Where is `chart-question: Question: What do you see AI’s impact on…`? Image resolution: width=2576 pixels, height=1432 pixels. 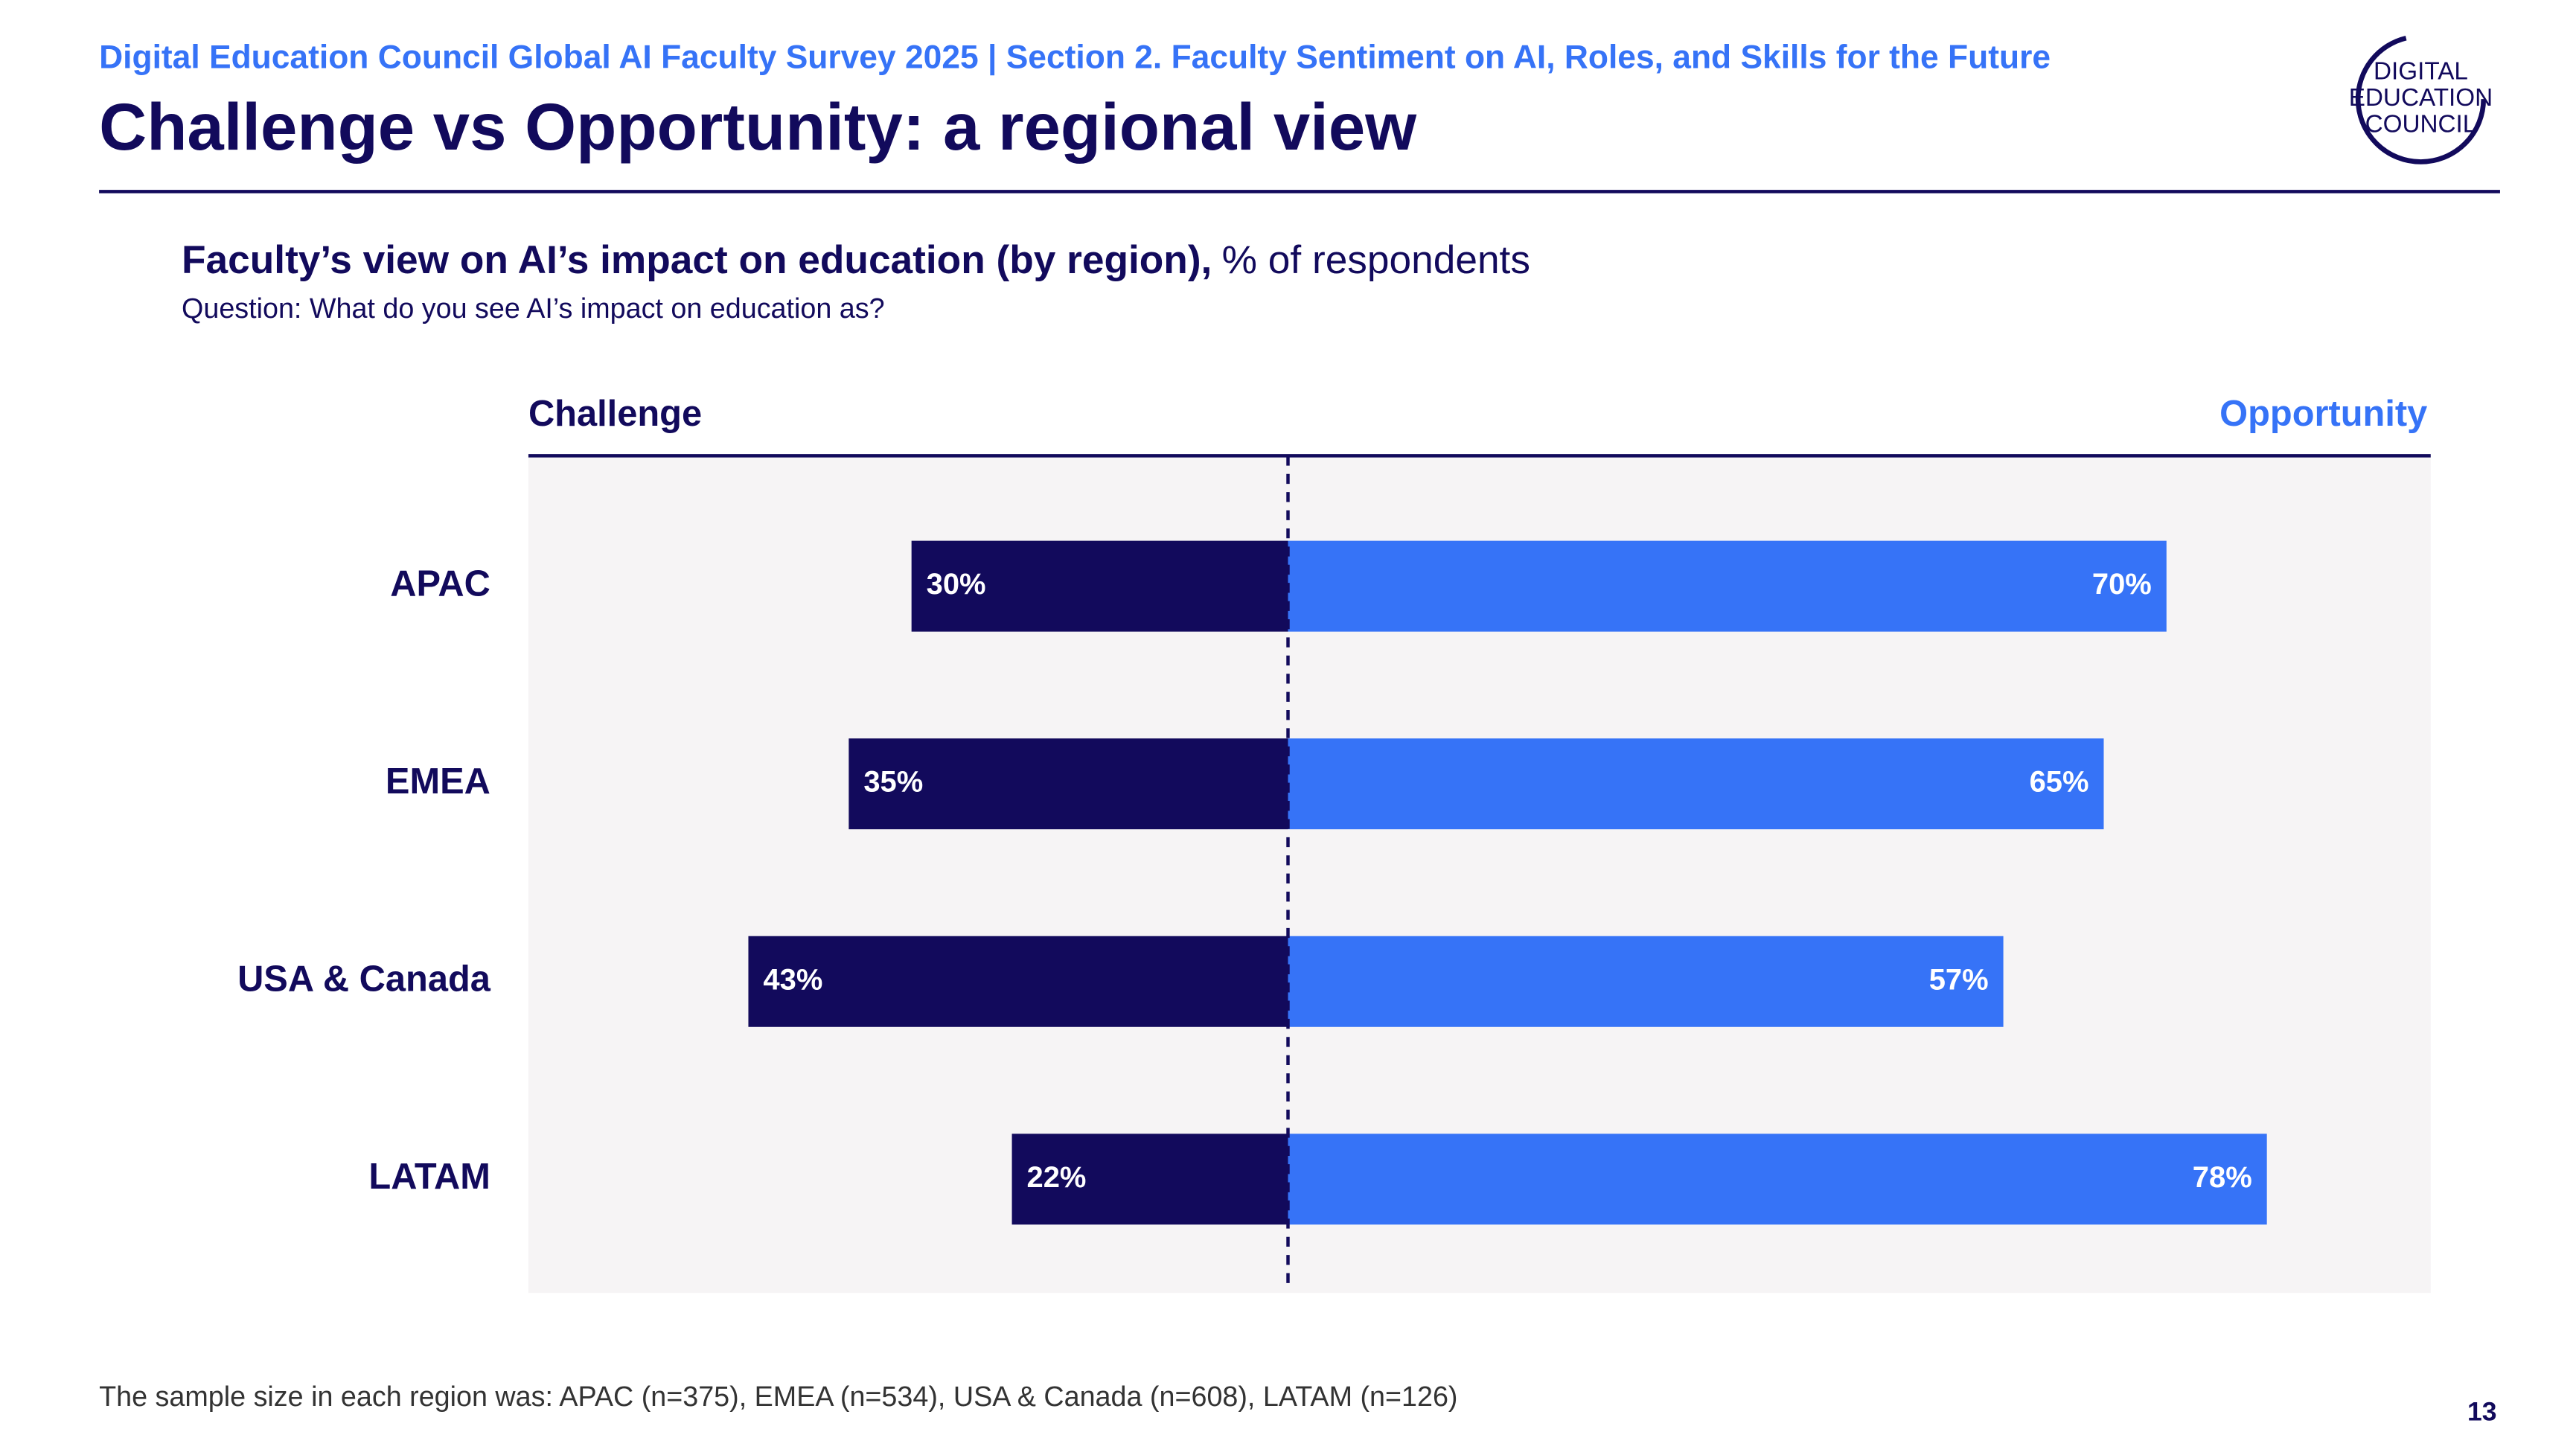 chart-question: Question: What do you see AI’s impact on… is located at coordinates (533, 308).